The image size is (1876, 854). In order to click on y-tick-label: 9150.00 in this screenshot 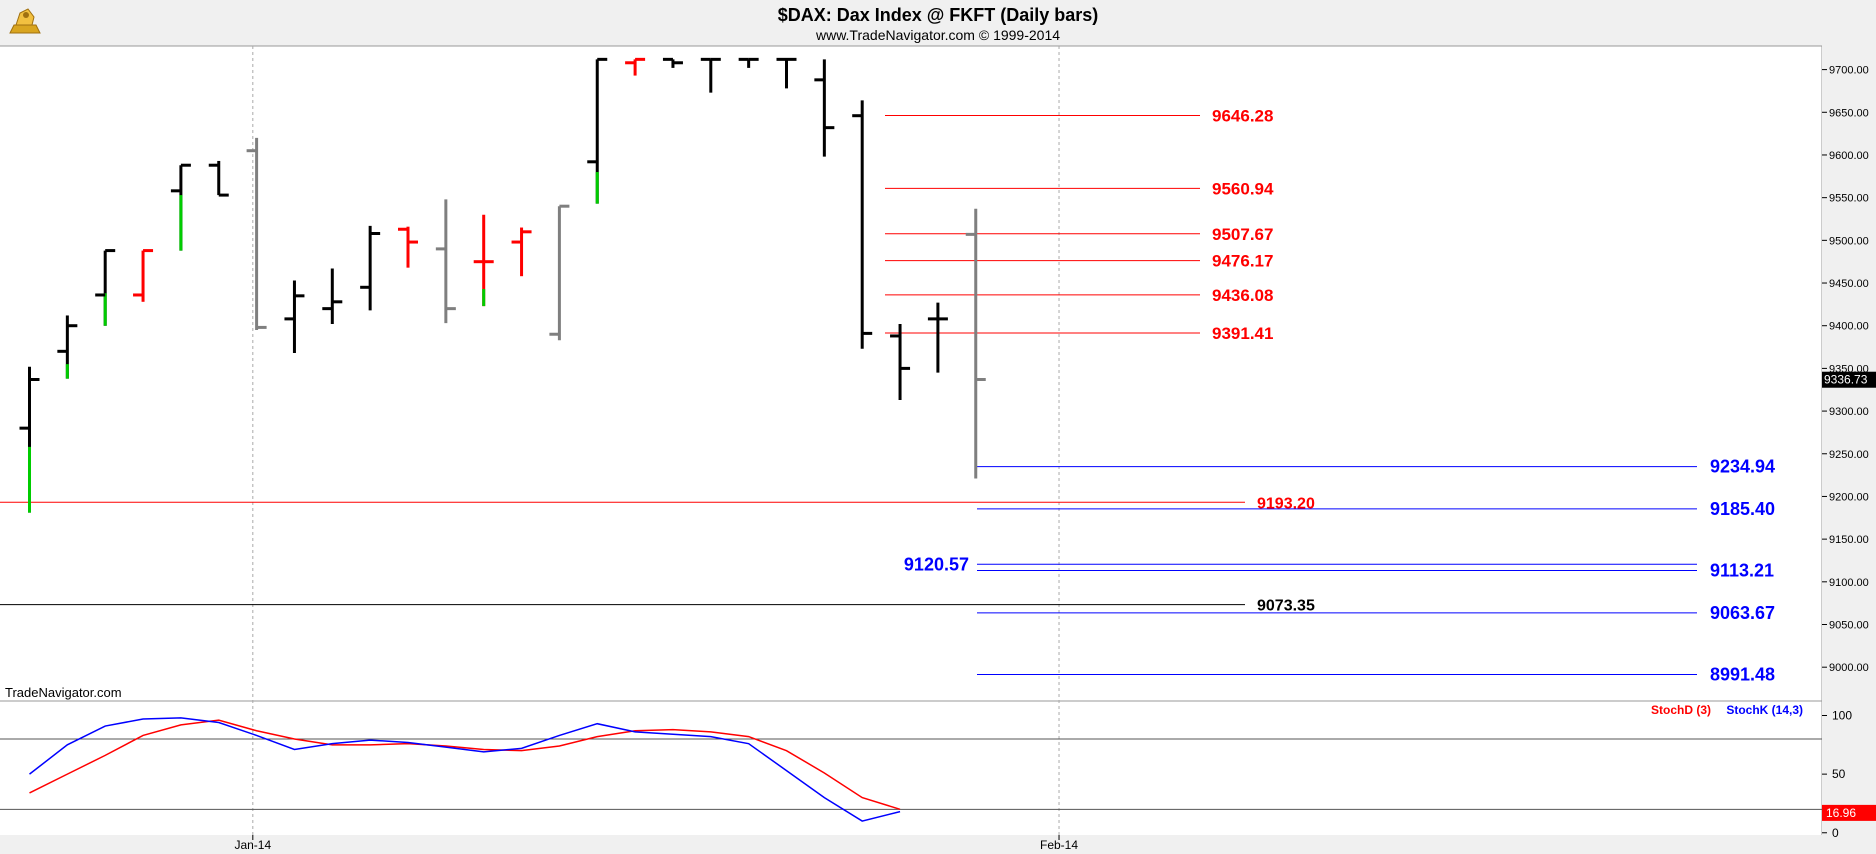, I will do `click(1849, 540)`.